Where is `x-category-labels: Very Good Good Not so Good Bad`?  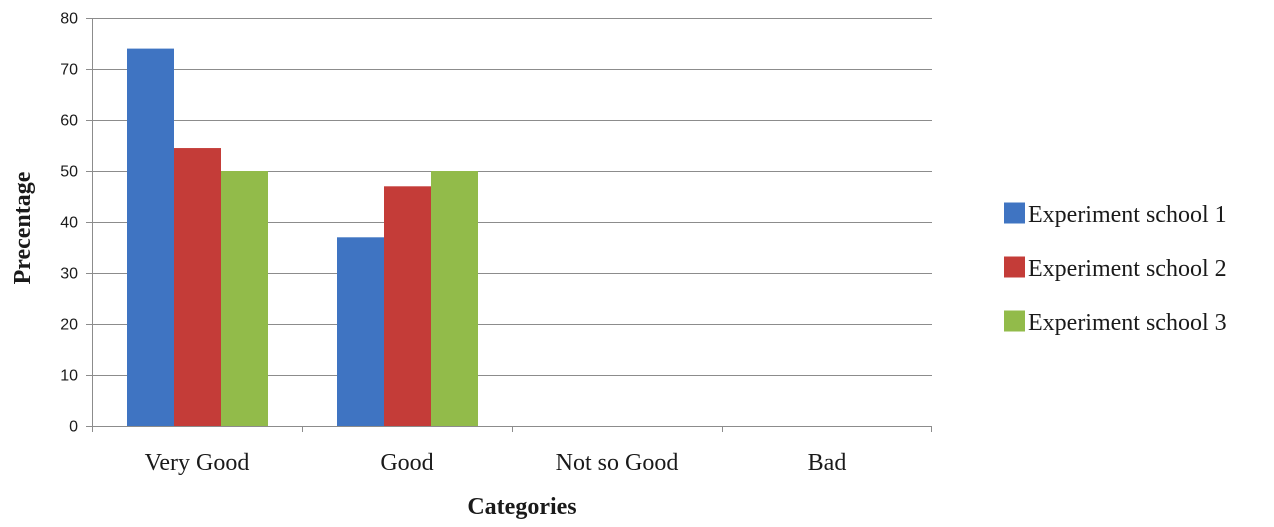
x-category-labels: Very Good Good Not so Good Bad is located at coordinates (496, 463).